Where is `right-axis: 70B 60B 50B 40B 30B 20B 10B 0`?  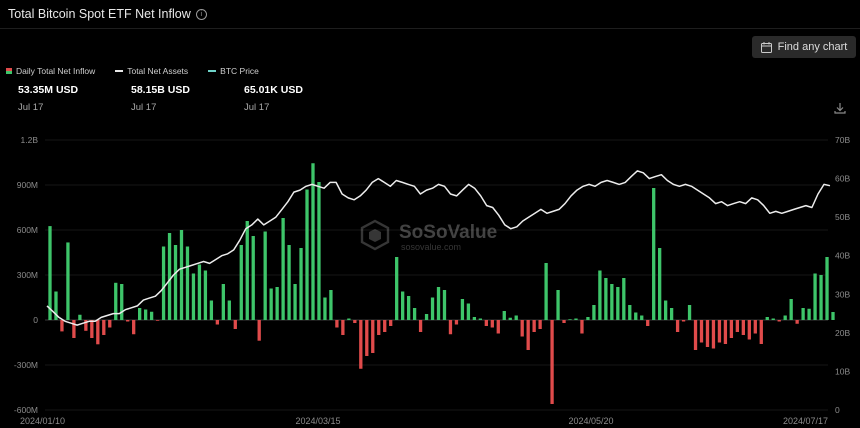 right-axis: 70B 60B 50B 40B 30B 20B 10B 0 is located at coordinates (842, 275).